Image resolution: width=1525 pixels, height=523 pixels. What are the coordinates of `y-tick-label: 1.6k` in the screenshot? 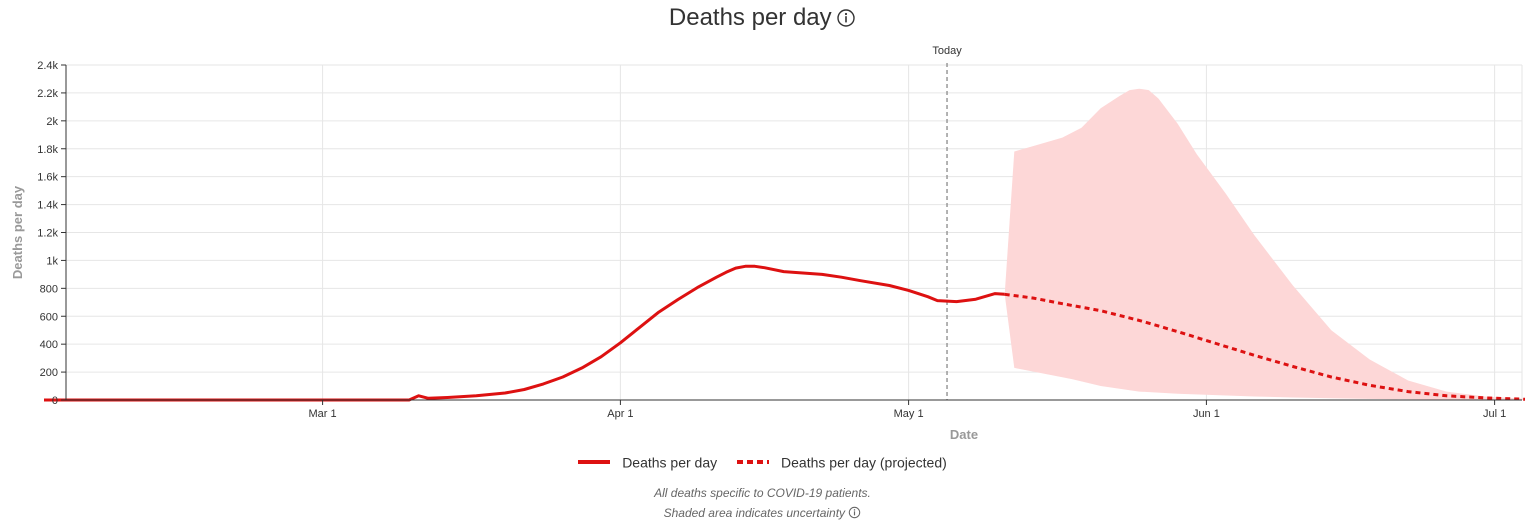 It's located at (47, 178).